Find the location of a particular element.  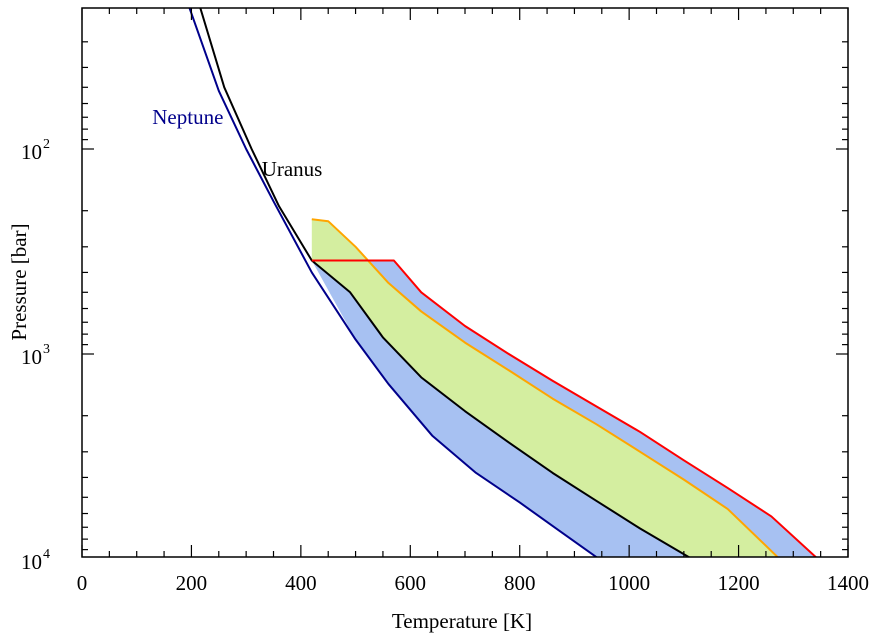

annotation-uranus: Uranus is located at coordinates (292, 169).